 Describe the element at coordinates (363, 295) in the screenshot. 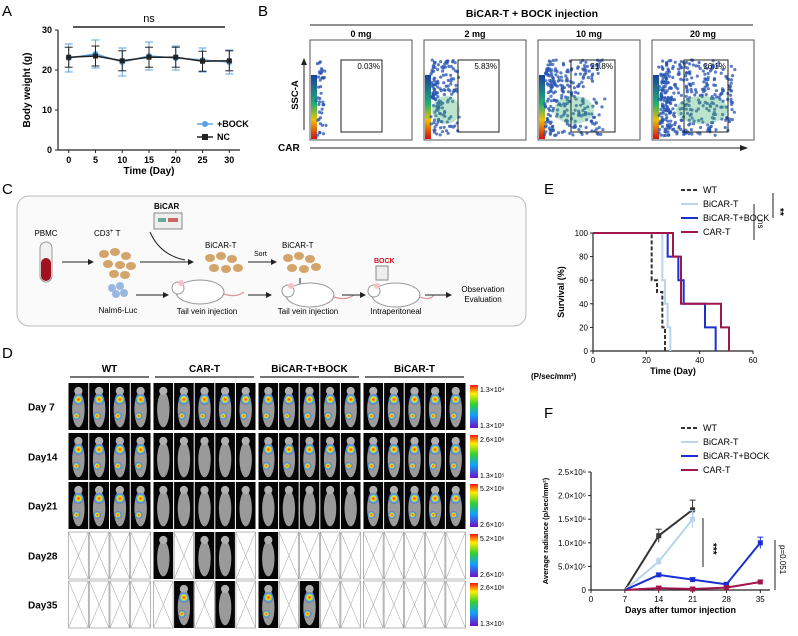

I see `arrowhead-mouse2-mouse3` at that location.